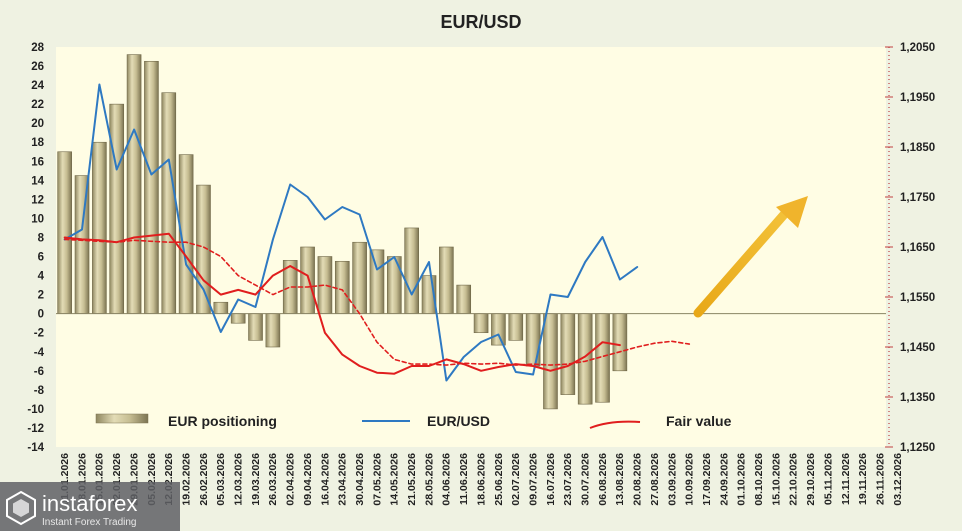 Image resolution: width=962 pixels, height=531 pixels. Describe the element at coordinates (690, 479) in the screenshot. I see `x-tick-label: 10.09.2026` at that location.